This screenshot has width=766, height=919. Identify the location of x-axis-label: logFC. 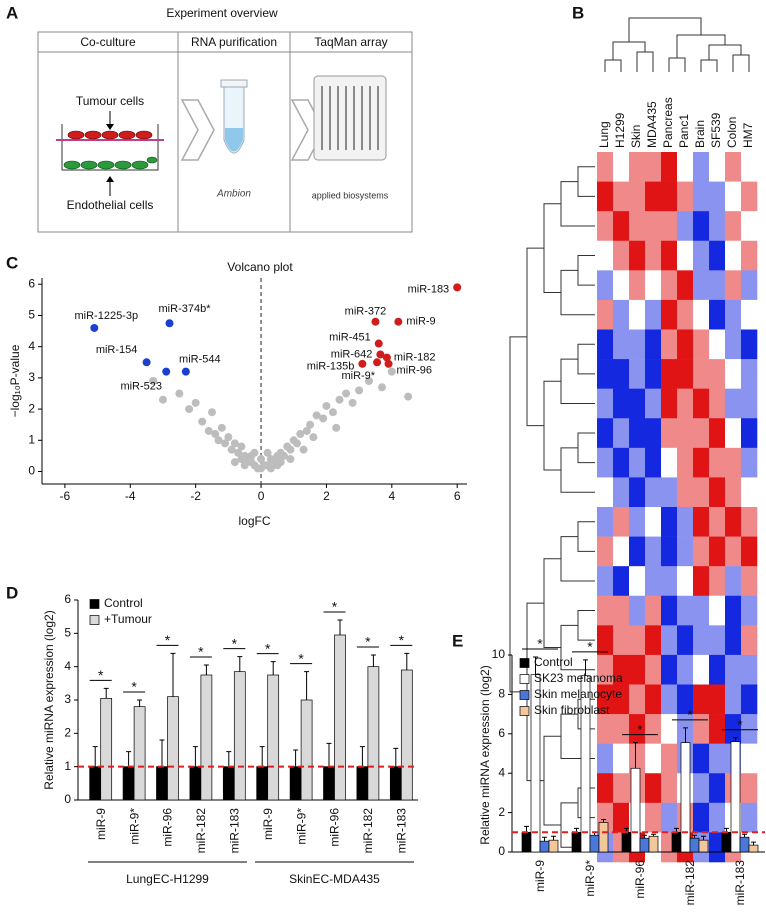
(254, 521).